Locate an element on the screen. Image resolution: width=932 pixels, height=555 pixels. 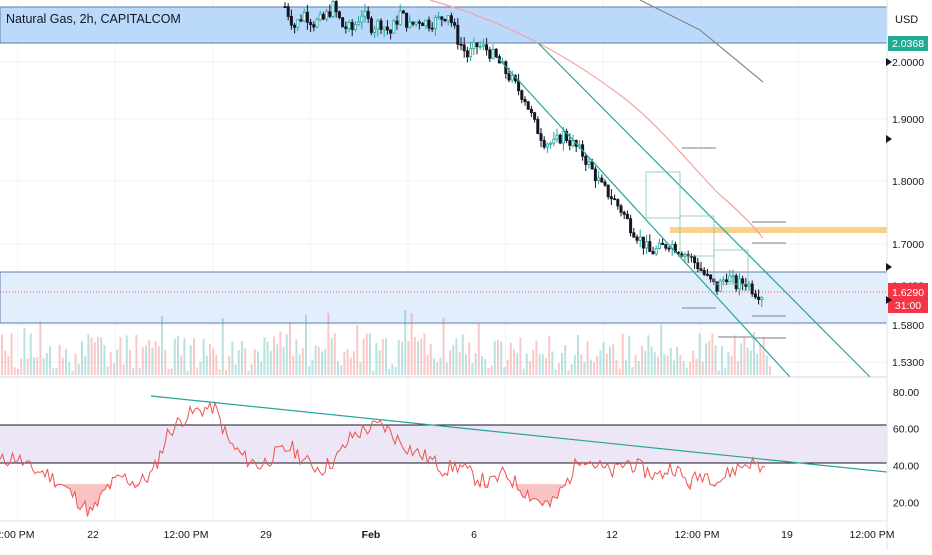
price-axis-ticks: 2.0000 1.9000 1.8000 1.7000 1.5800 1.5300 is located at coordinates (908, 213).